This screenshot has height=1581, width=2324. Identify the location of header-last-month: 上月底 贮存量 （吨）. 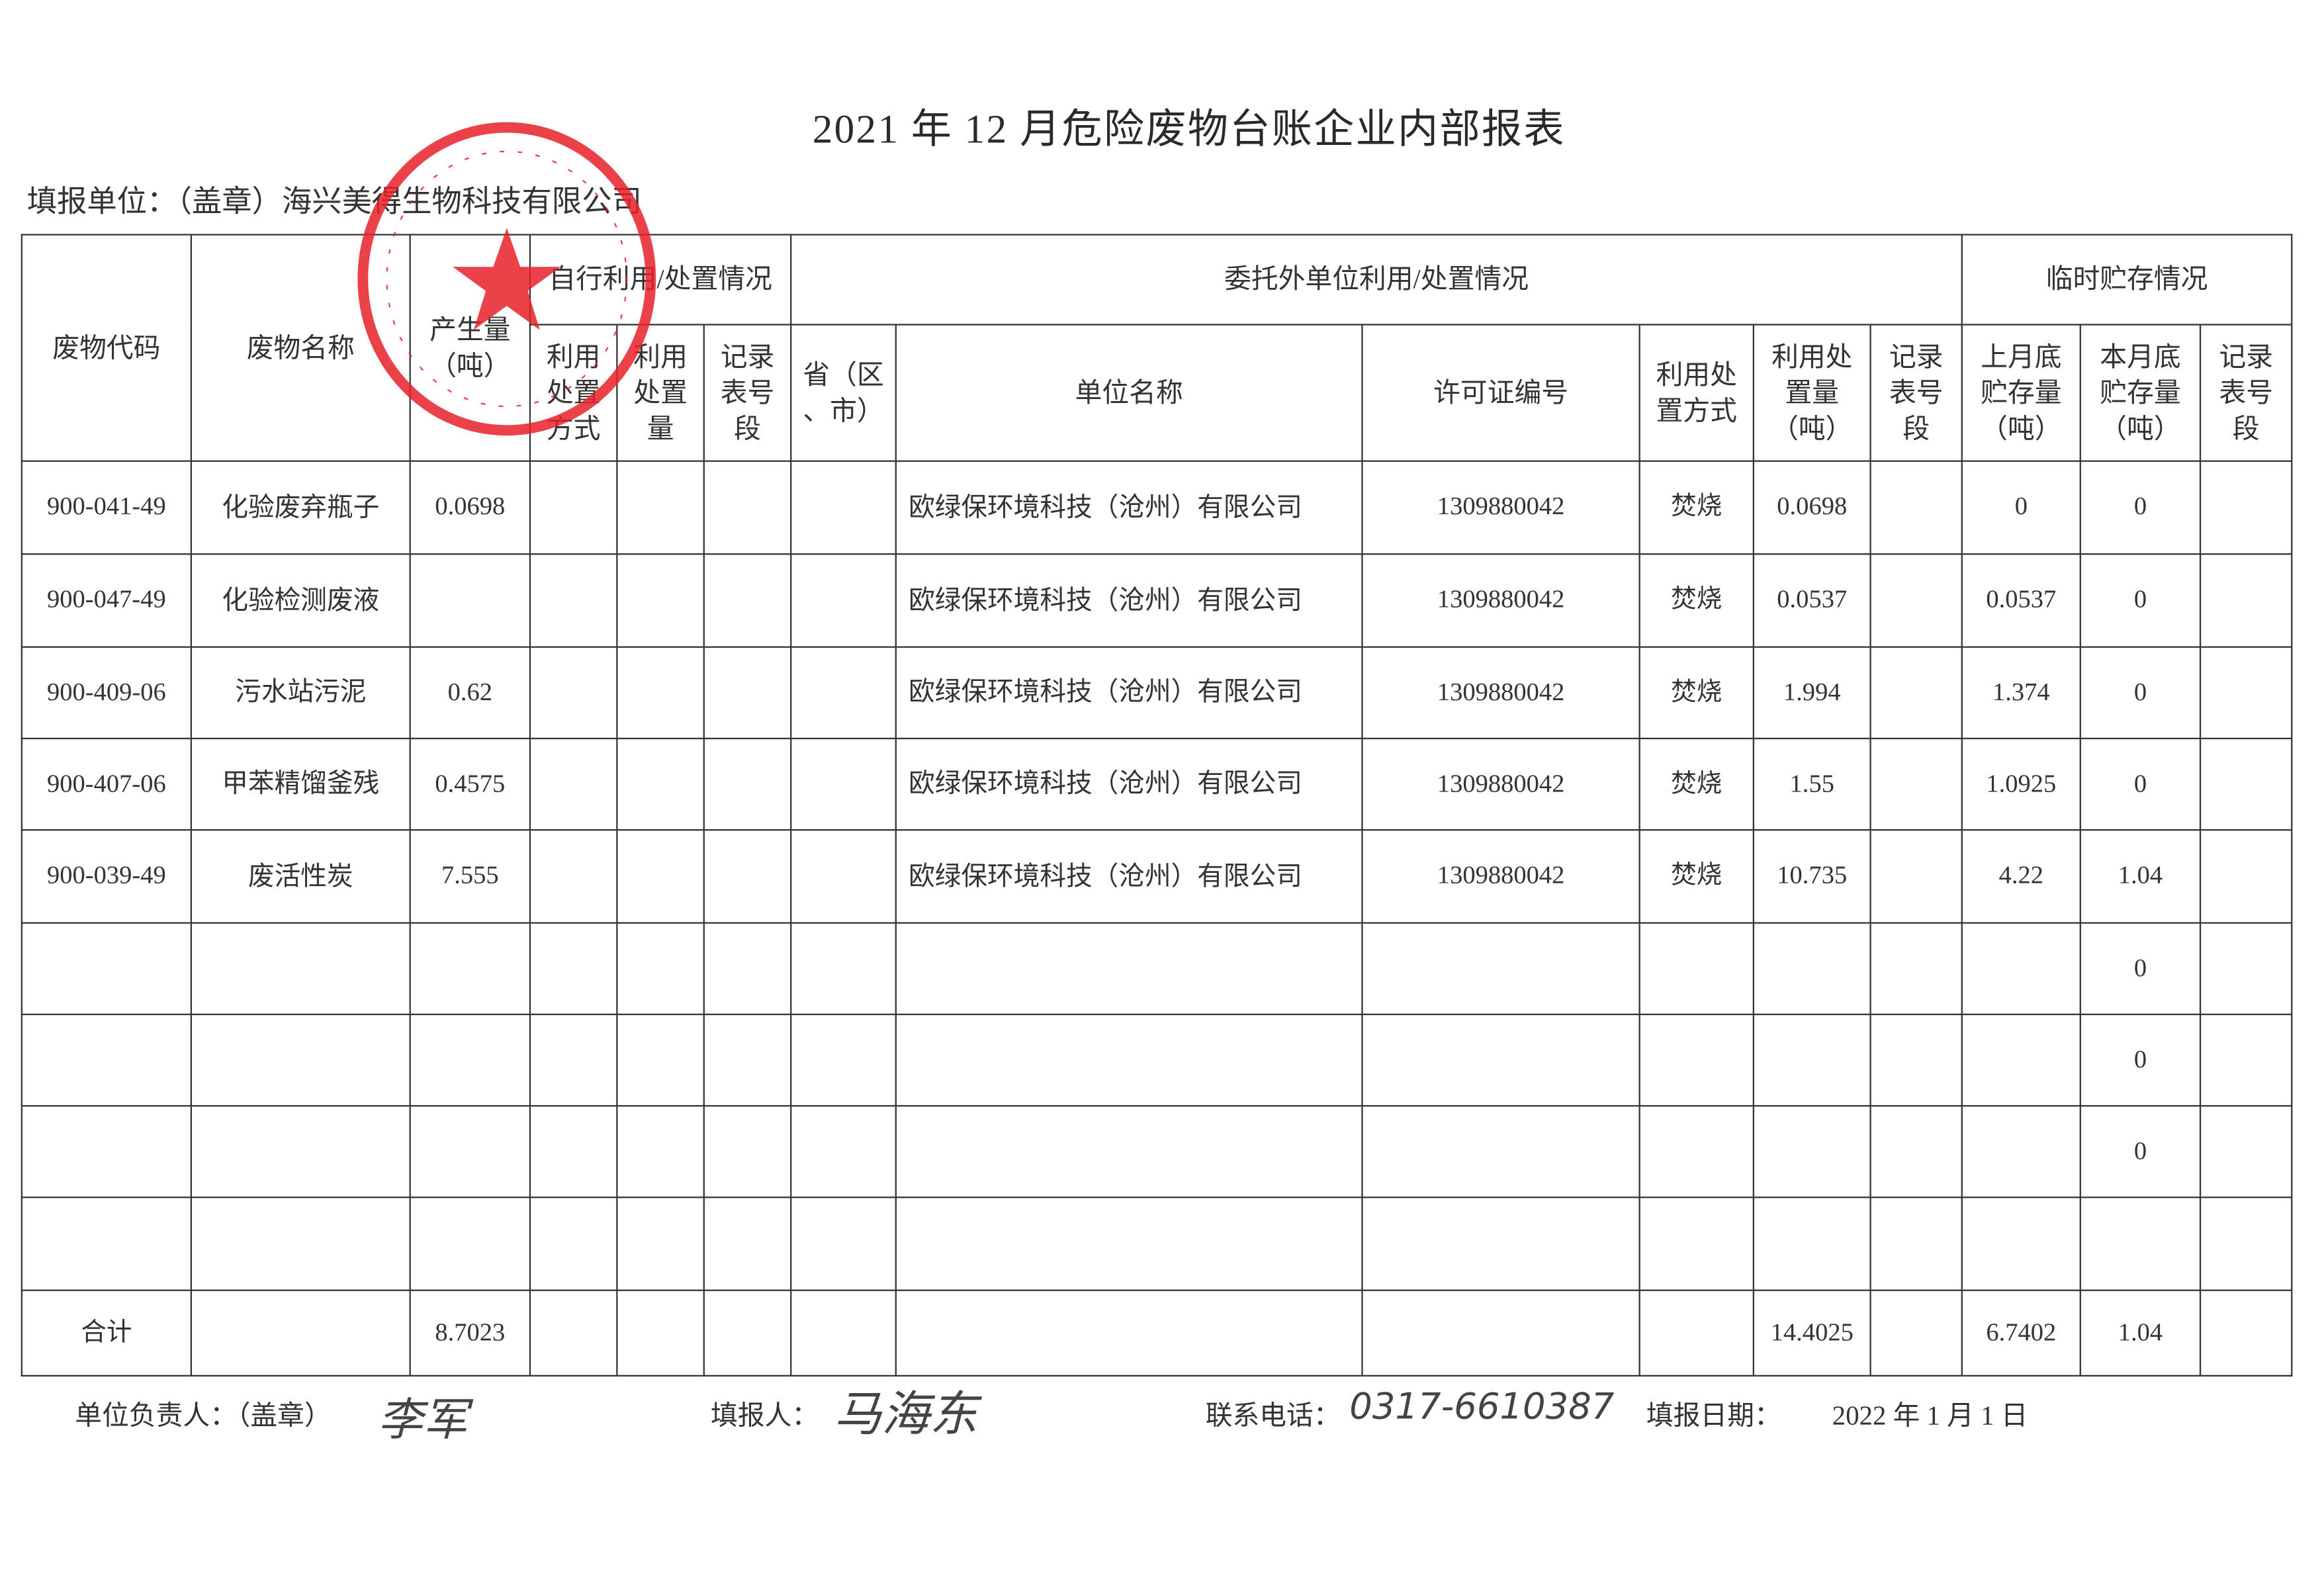
(2021, 393).